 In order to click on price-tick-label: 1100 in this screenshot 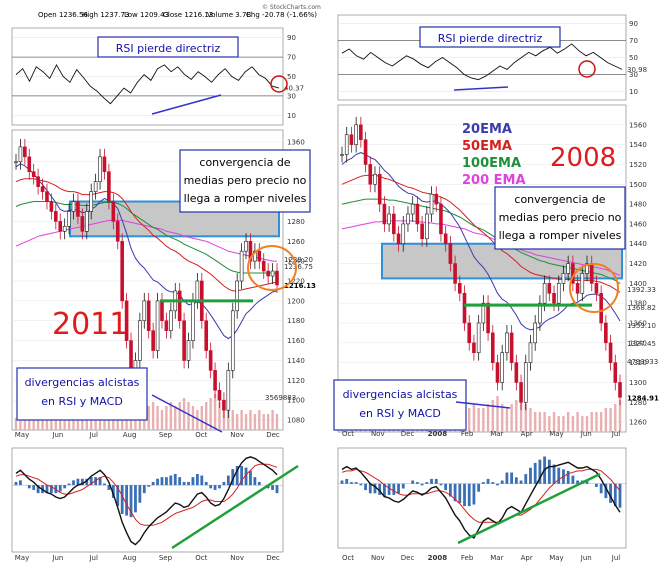, I will do `click(296, 401)`.